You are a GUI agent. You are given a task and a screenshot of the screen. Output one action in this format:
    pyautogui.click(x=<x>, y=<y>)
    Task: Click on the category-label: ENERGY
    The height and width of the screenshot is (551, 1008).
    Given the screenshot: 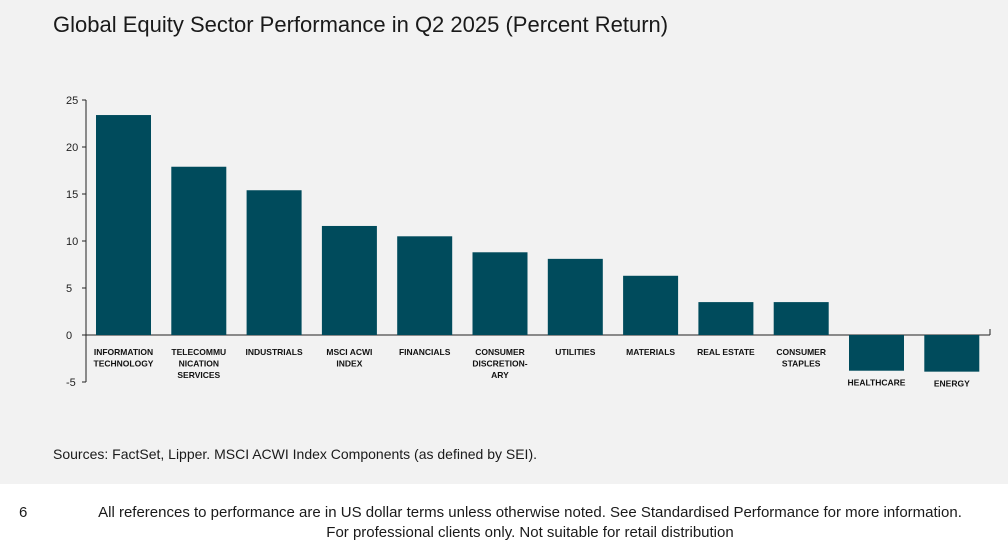 What is the action you would take?
    pyautogui.click(x=952, y=384)
    